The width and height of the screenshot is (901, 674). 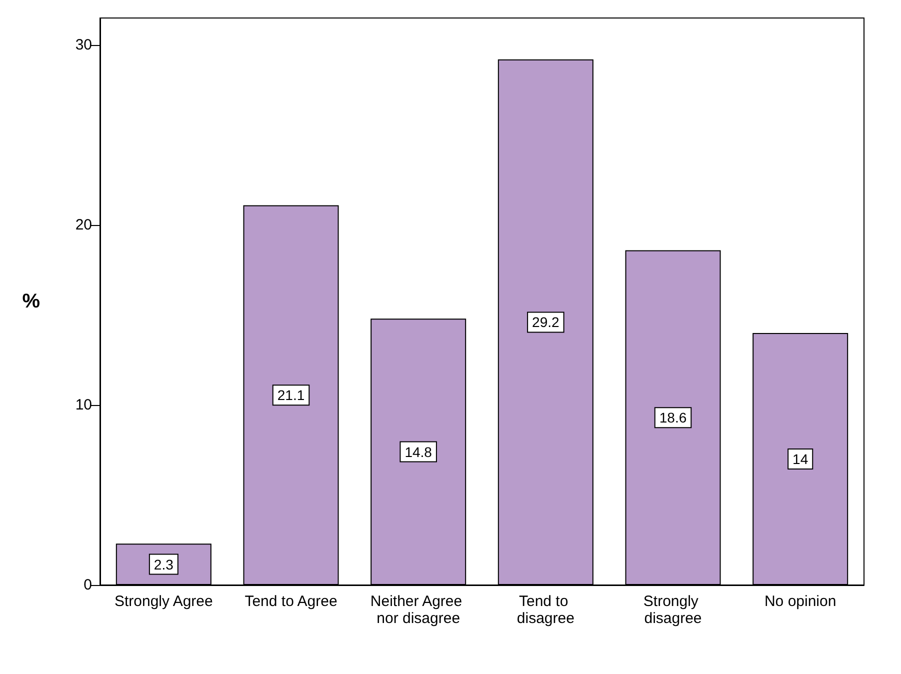 What do you see at coordinates (418, 452) in the screenshot?
I see `data-label: 14.8` at bounding box center [418, 452].